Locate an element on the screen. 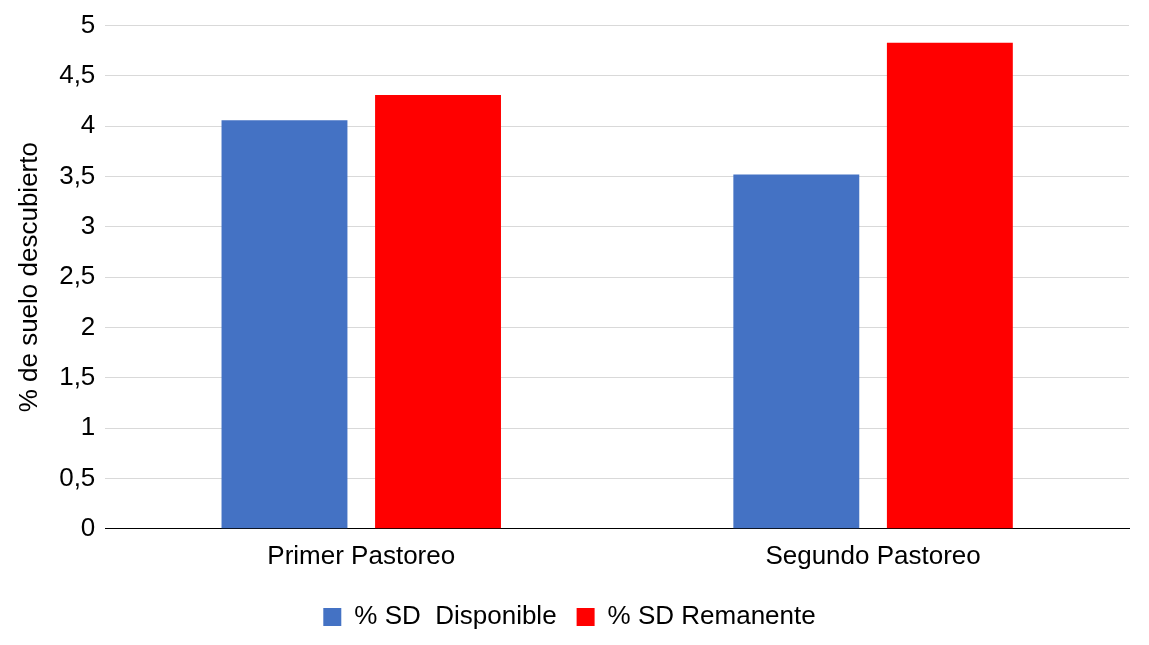 Image resolution: width=1149 pixels, height=645 pixels. y-axis-title: % de suelo descubierto is located at coordinates (27, 277).